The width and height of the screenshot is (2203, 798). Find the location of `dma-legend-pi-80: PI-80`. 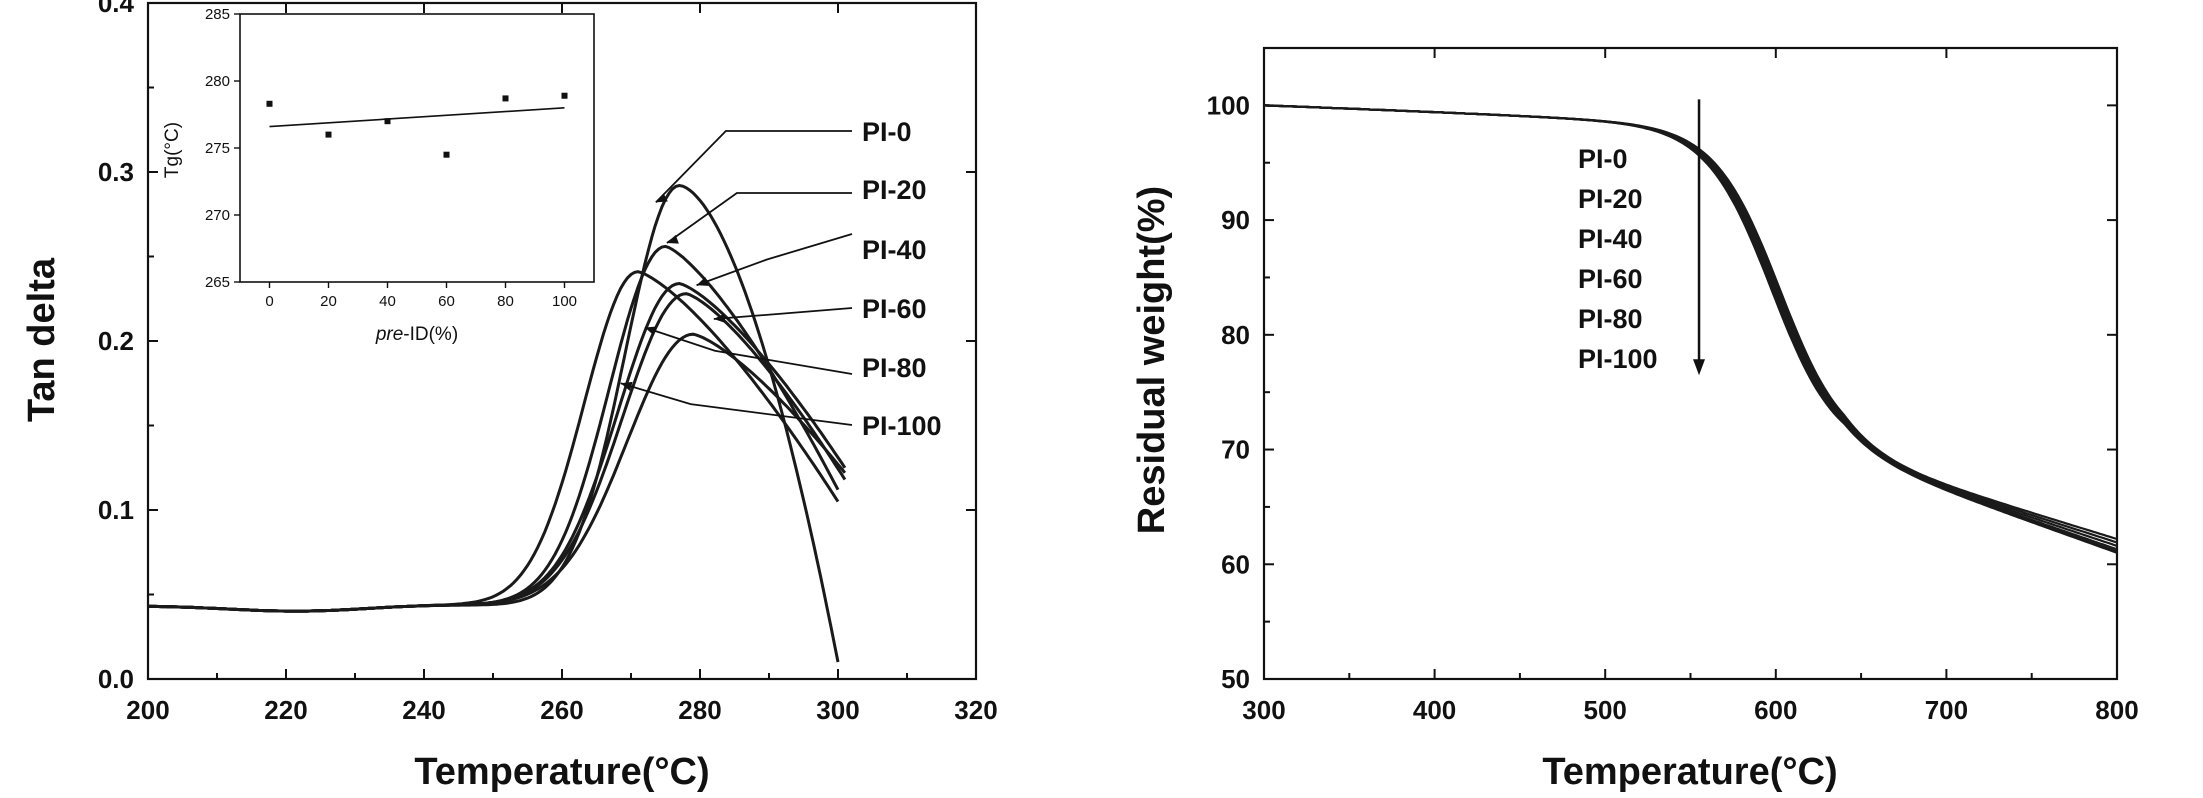

dma-legend-pi-80: PI-80 is located at coordinates (894, 368).